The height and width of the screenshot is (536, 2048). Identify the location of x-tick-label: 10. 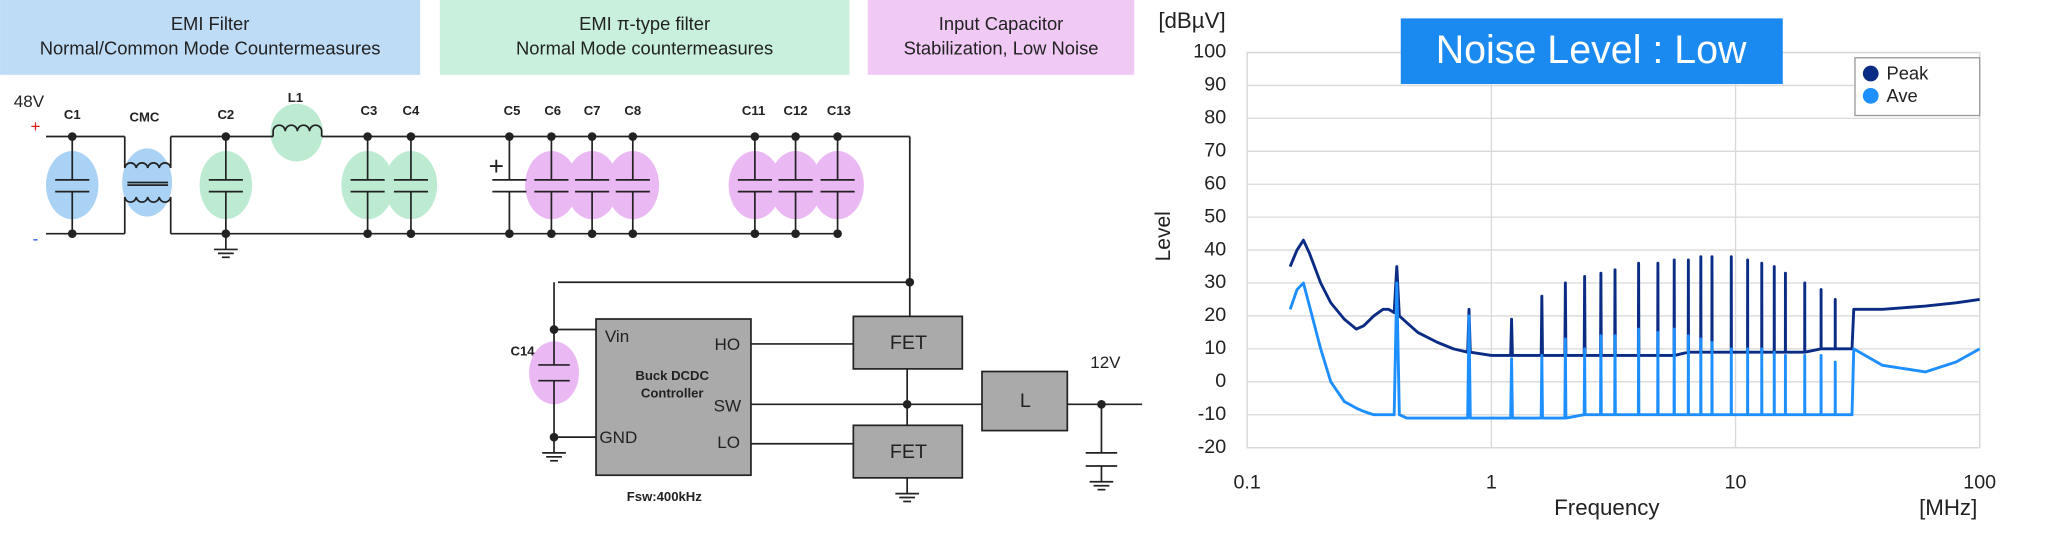
(1736, 482).